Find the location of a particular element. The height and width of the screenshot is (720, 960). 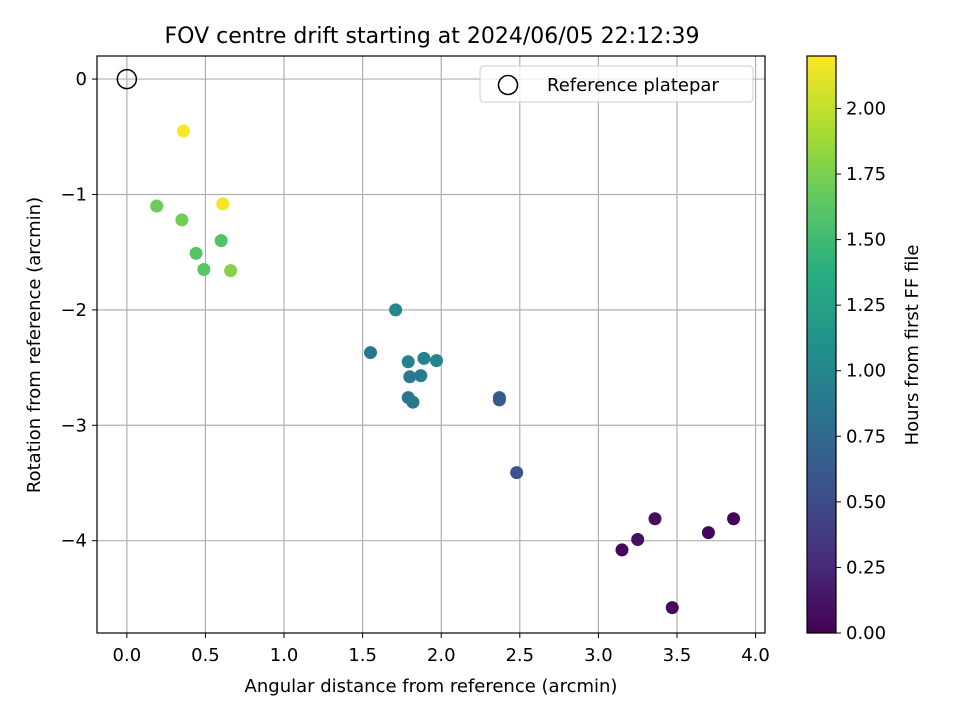

x-tick-label: 1.0 is located at coordinates (284, 655).